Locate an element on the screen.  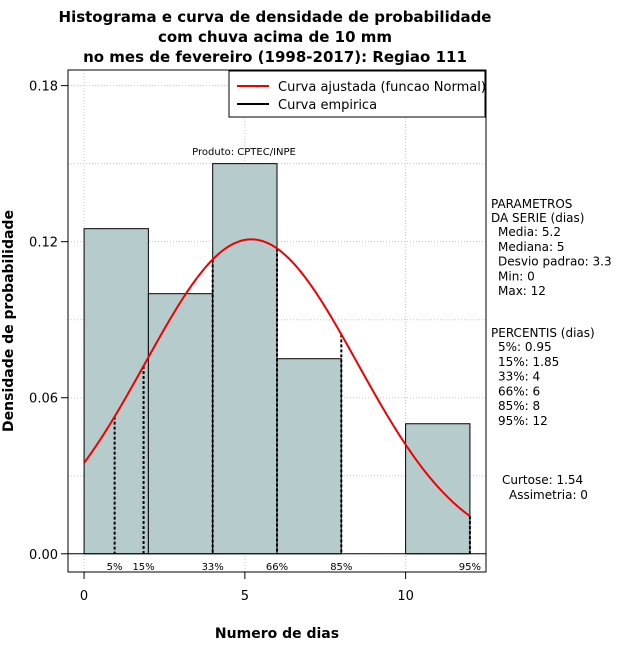
parametros-heading: PARAMETROS is located at coordinates (531, 204).